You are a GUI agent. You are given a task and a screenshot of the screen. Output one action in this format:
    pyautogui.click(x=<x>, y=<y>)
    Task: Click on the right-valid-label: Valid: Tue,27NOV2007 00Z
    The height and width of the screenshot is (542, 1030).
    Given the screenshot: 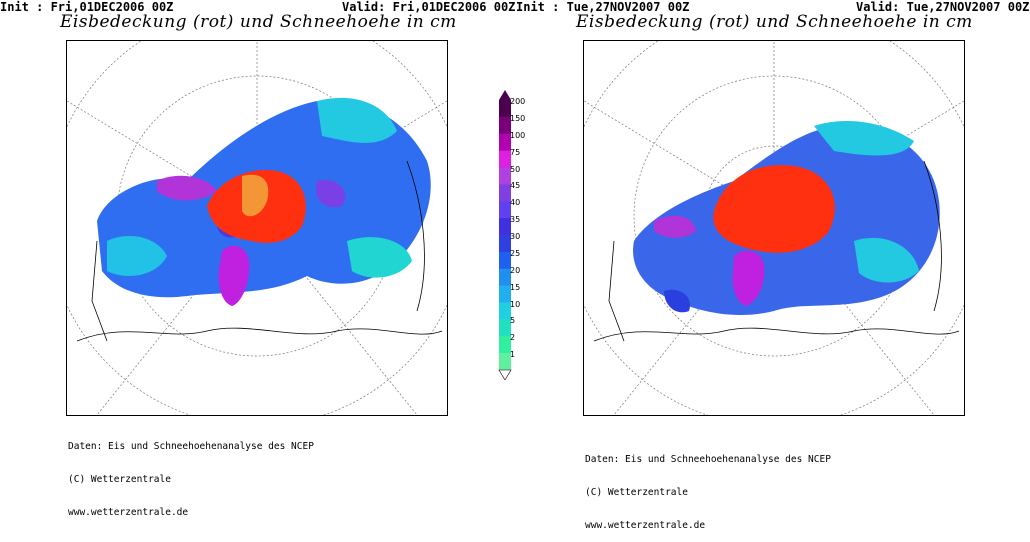 What is the action you would take?
    pyautogui.click(x=943, y=7)
    